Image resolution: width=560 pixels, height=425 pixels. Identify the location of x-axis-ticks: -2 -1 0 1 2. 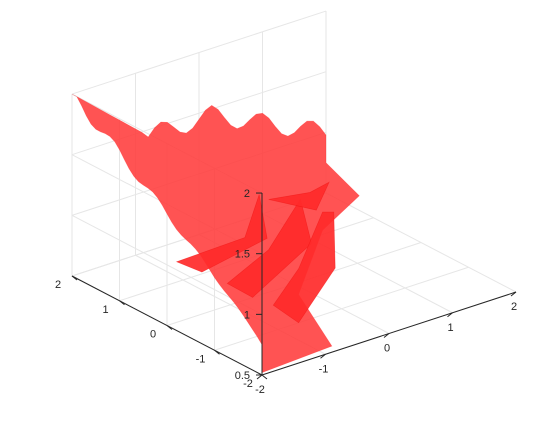
(386, 343).